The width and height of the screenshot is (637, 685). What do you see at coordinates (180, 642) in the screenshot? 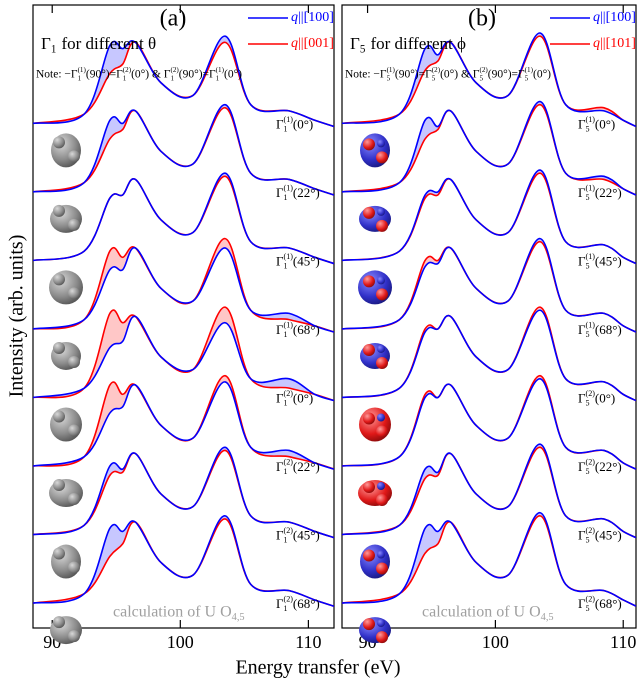
I see `x-tick-label: 100` at bounding box center [180, 642].